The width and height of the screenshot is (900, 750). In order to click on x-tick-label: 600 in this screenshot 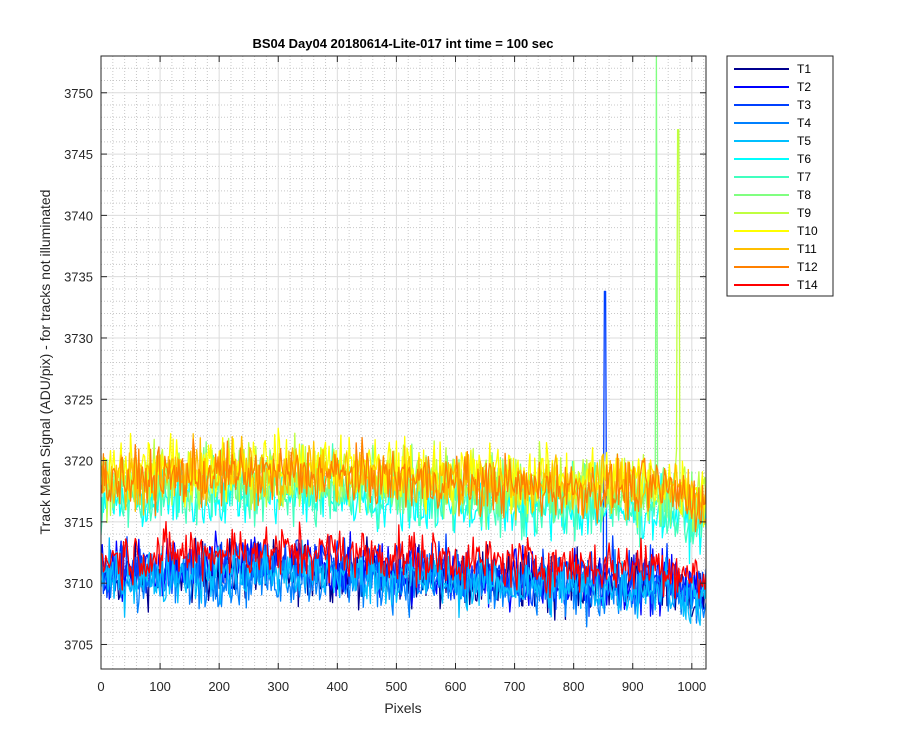, I will do `click(456, 686)`.